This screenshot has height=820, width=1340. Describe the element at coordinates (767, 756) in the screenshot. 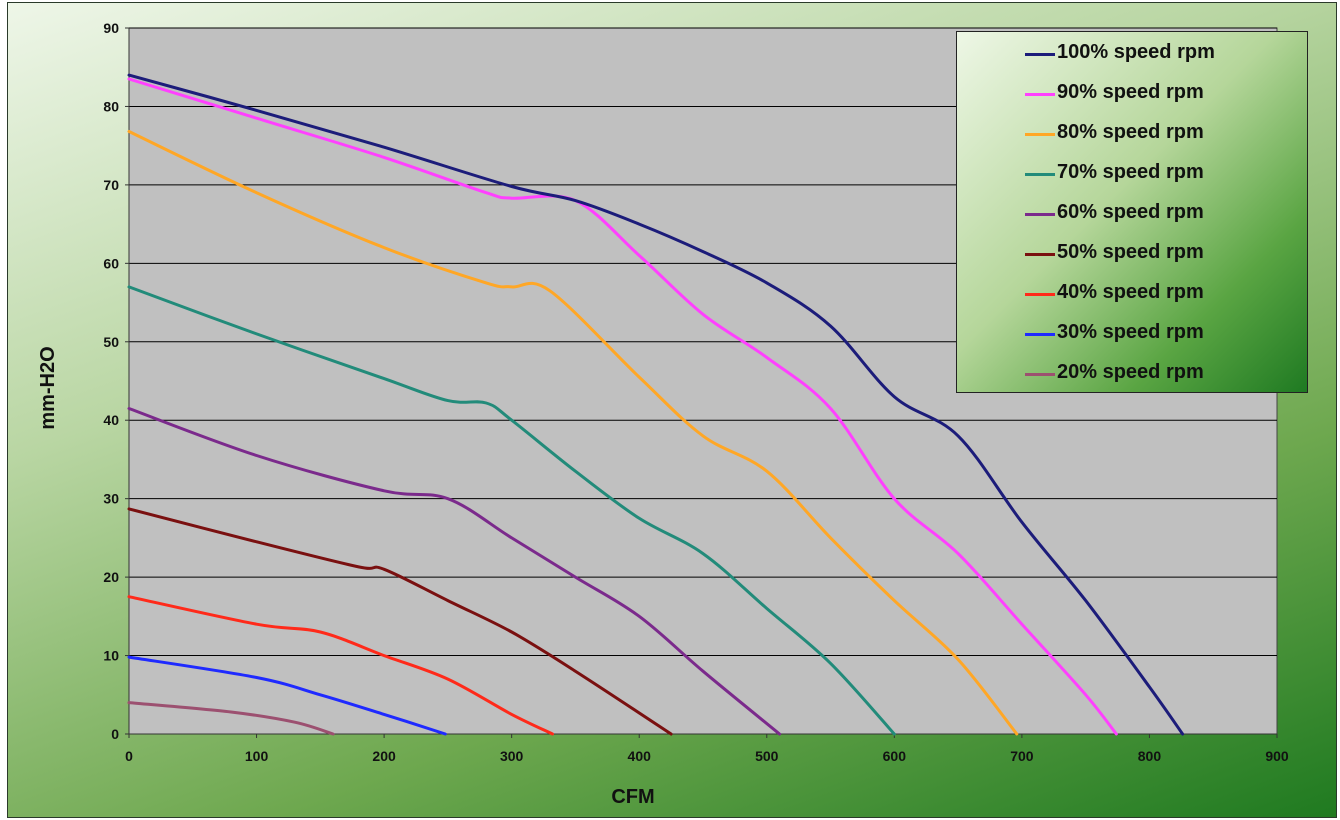

I see `x-tick-label: 500` at that location.